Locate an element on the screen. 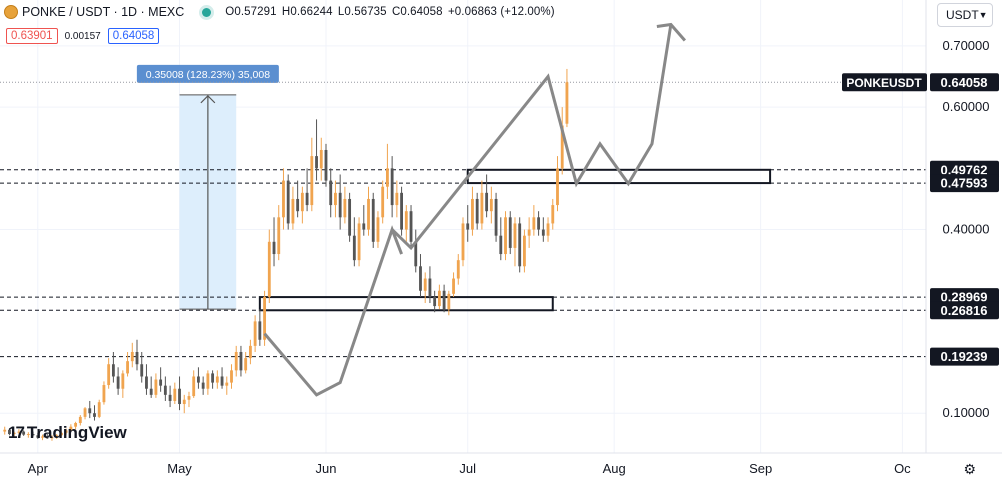 This screenshot has width=1002, height=487. chevron-down-icon: ▼ is located at coordinates (983, 15).